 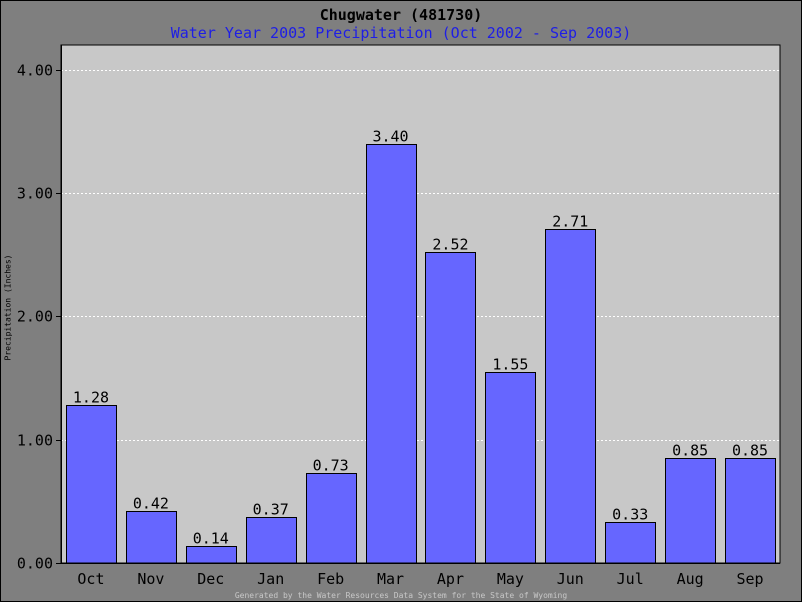 What do you see at coordinates (390, 579) in the screenshot?
I see `x-tick-label: Mar` at bounding box center [390, 579].